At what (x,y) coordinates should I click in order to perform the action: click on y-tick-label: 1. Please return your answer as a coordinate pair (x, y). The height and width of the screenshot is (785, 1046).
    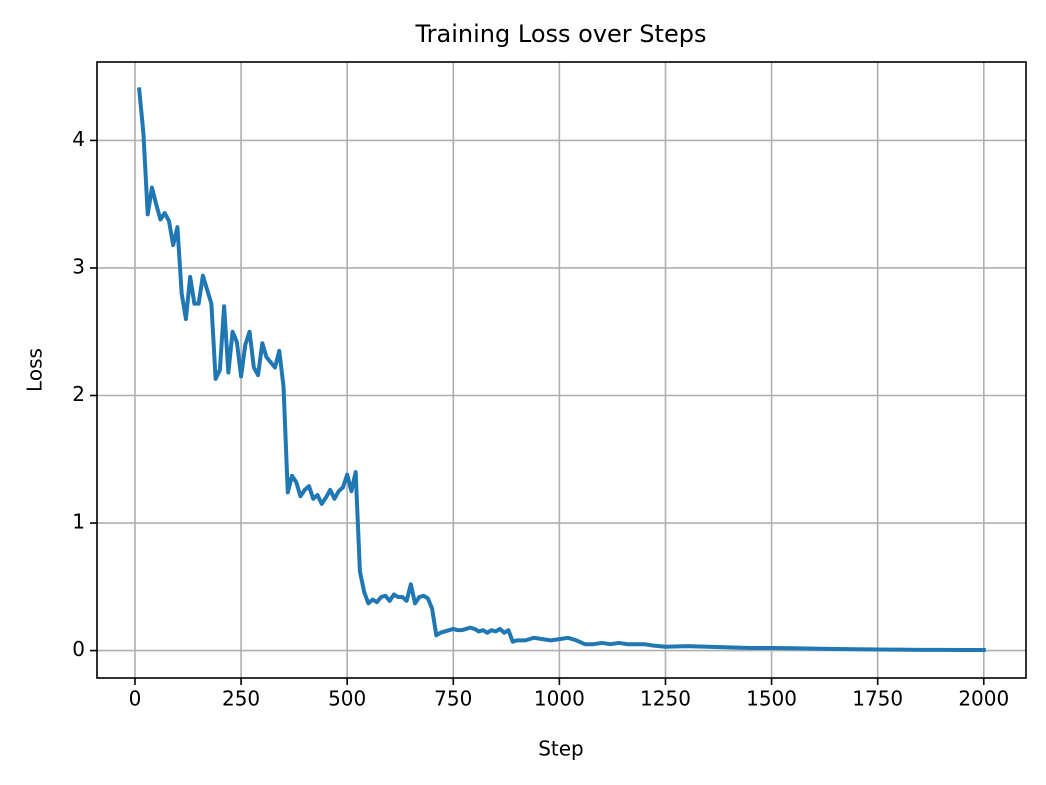
    Looking at the image, I should click on (78, 522).